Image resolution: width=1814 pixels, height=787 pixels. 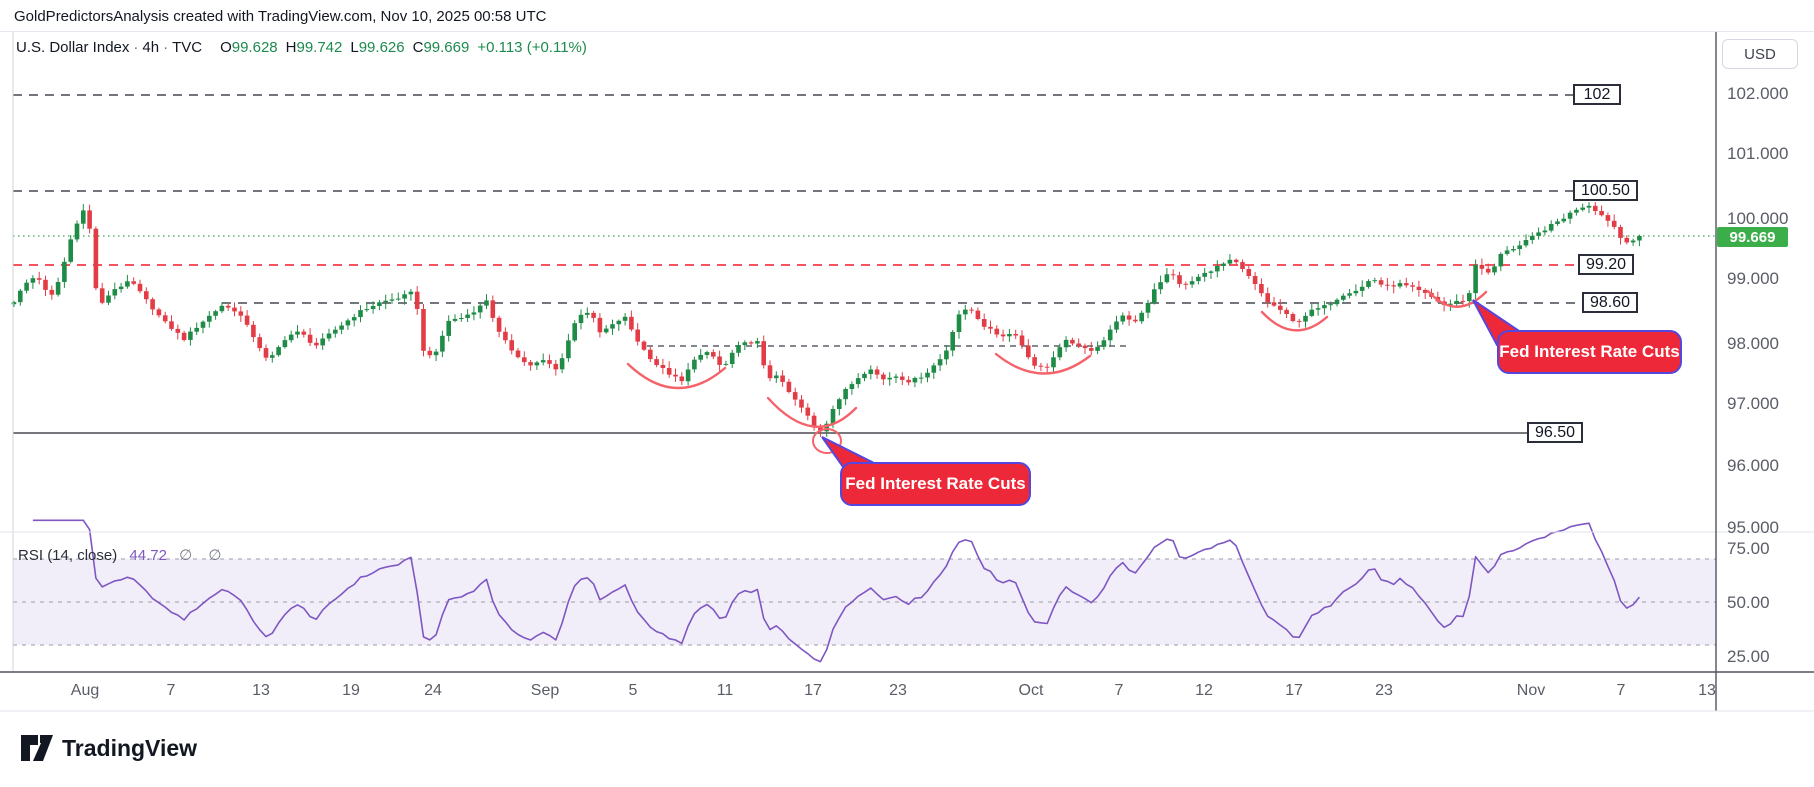 I want to click on price-axis-tick: 98.000, so click(x=1753, y=343).